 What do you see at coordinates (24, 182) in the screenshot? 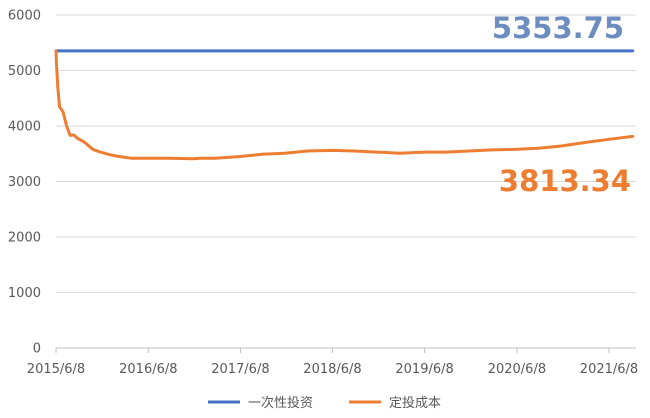
I see `y-tick-label: 3000` at bounding box center [24, 182].